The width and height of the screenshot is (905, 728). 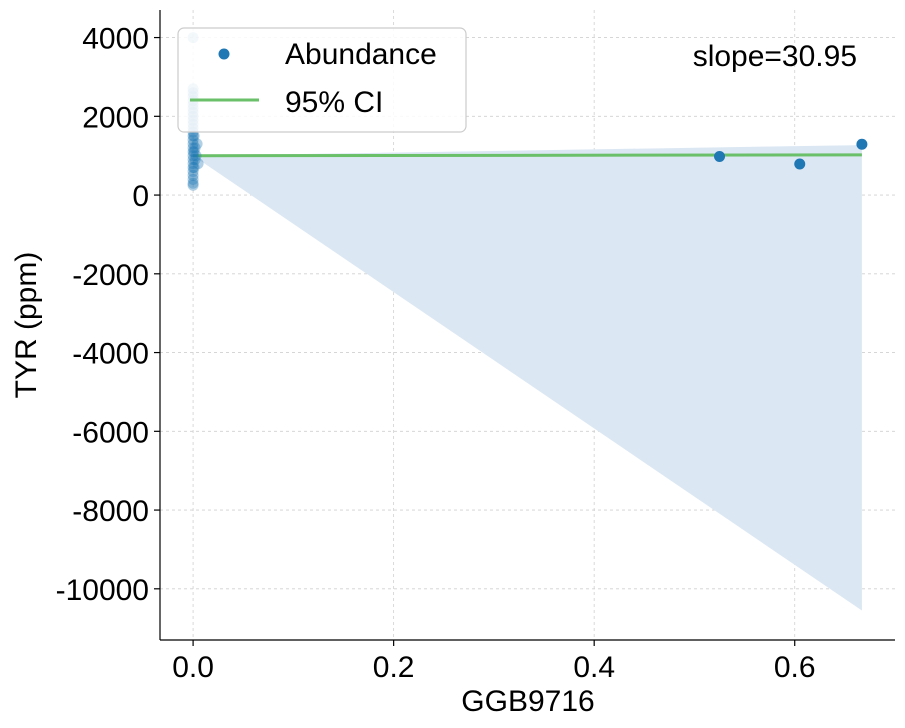 I want to click on legend: Abundance 95% CI, so click(x=322, y=80).